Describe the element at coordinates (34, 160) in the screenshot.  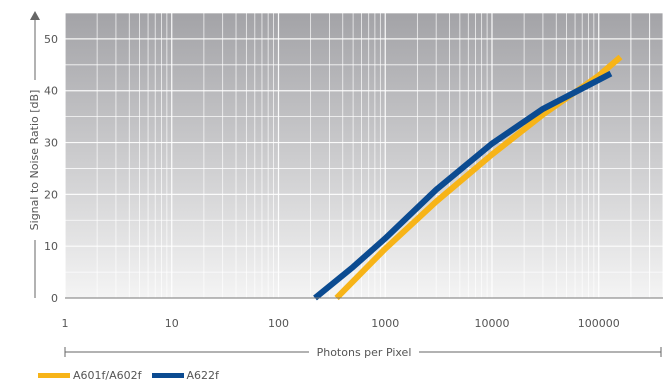
I see `y-axis-title: Signal to Noise Ratio [dB]` at that location.